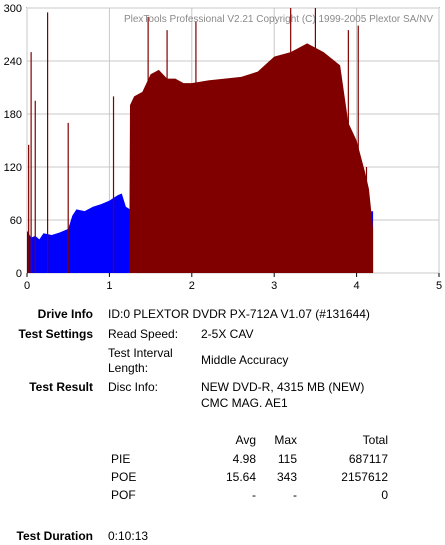  Describe the element at coordinates (285, 440) in the screenshot. I see `max-header: Max` at that location.